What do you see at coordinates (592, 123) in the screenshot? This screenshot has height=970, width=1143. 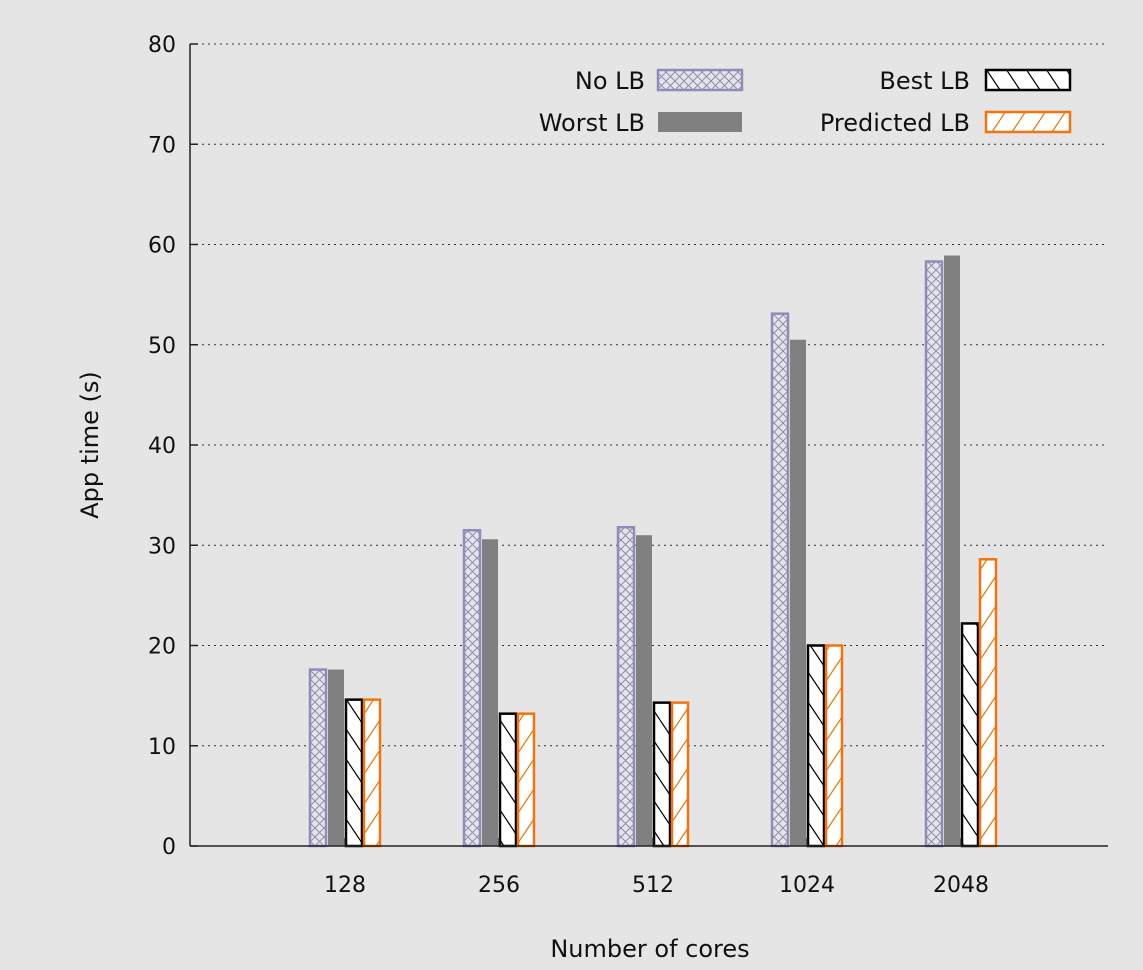 I see `legend-label: Worst LB` at bounding box center [592, 123].